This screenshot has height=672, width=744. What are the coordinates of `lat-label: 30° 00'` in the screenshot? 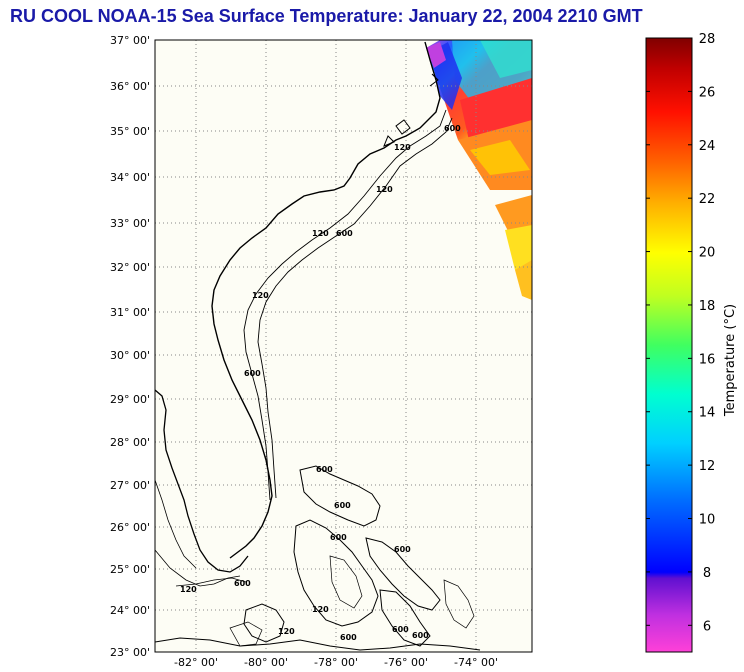 It's located at (130, 355).